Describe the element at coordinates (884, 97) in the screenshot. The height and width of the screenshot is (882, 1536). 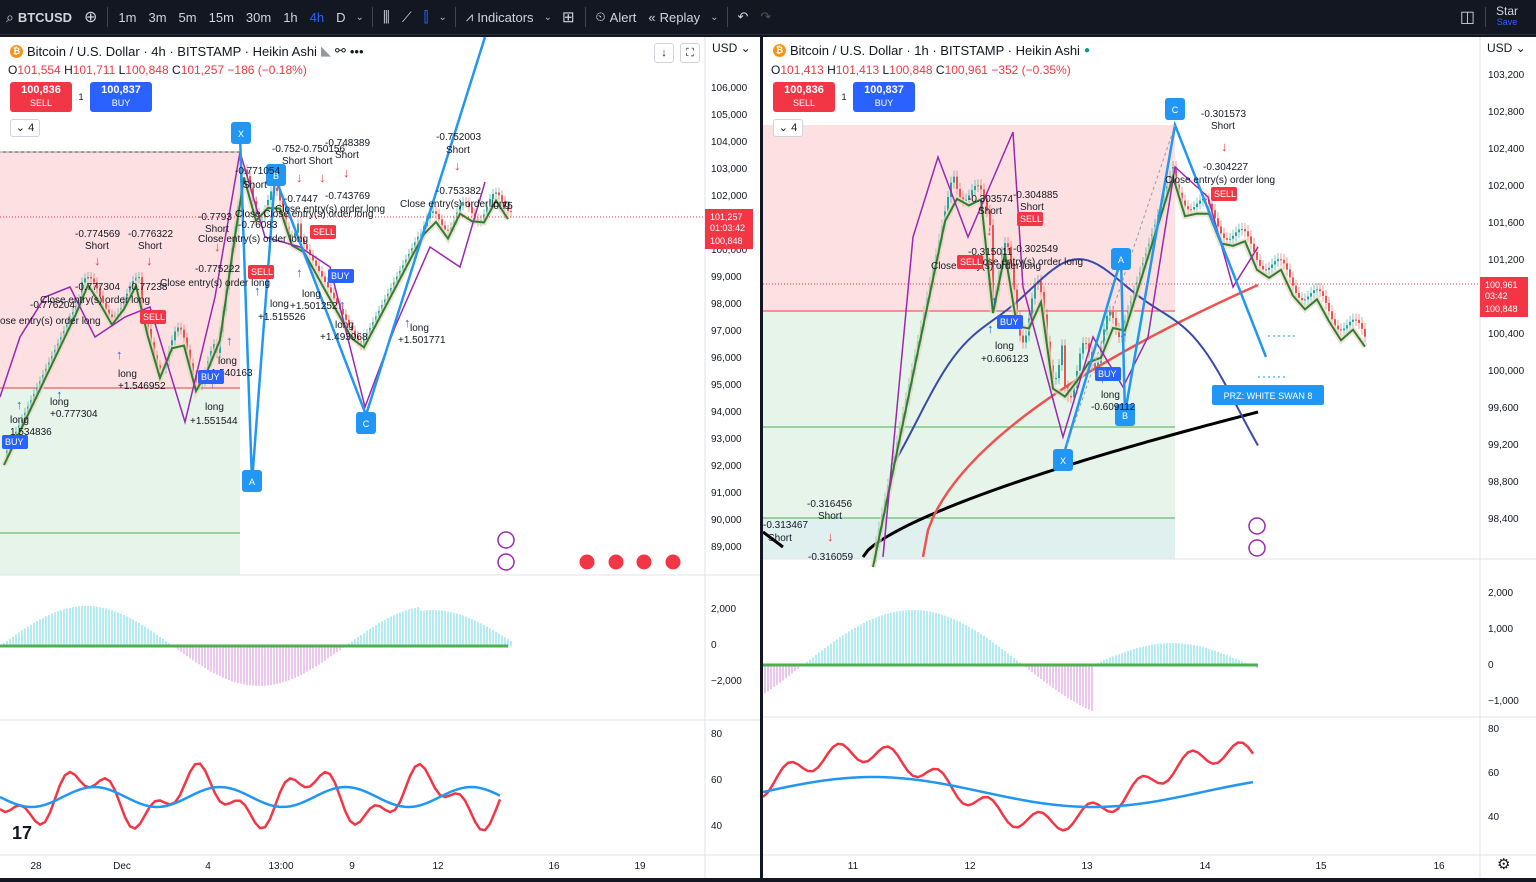
I see `right-buy-button: 100,837 BUY` at that location.